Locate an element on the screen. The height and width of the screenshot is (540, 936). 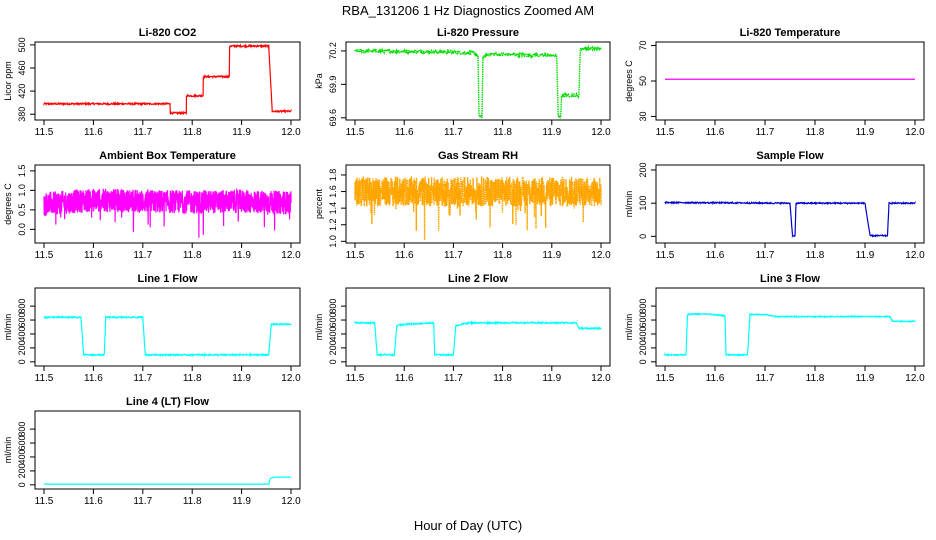
y-tick-label: 380 is located at coordinates (22, 114).